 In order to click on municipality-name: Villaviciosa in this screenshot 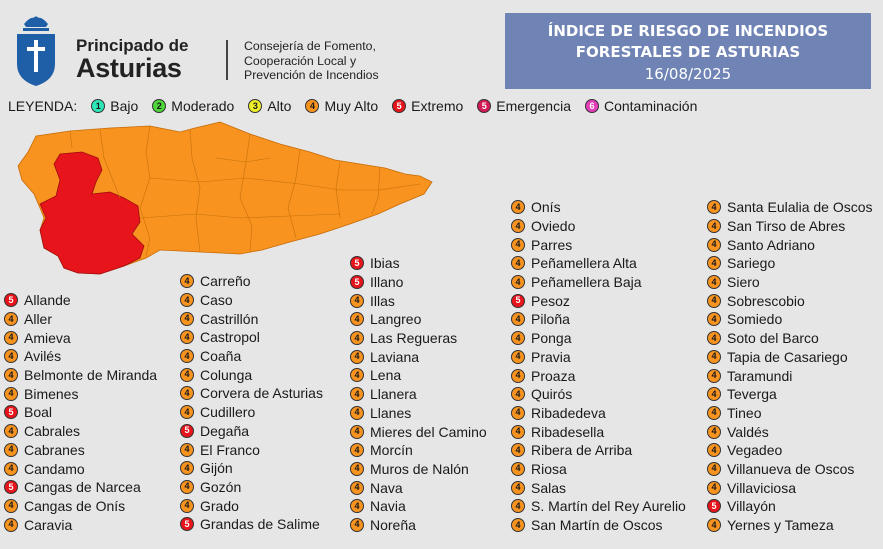, I will do `click(761, 487)`.